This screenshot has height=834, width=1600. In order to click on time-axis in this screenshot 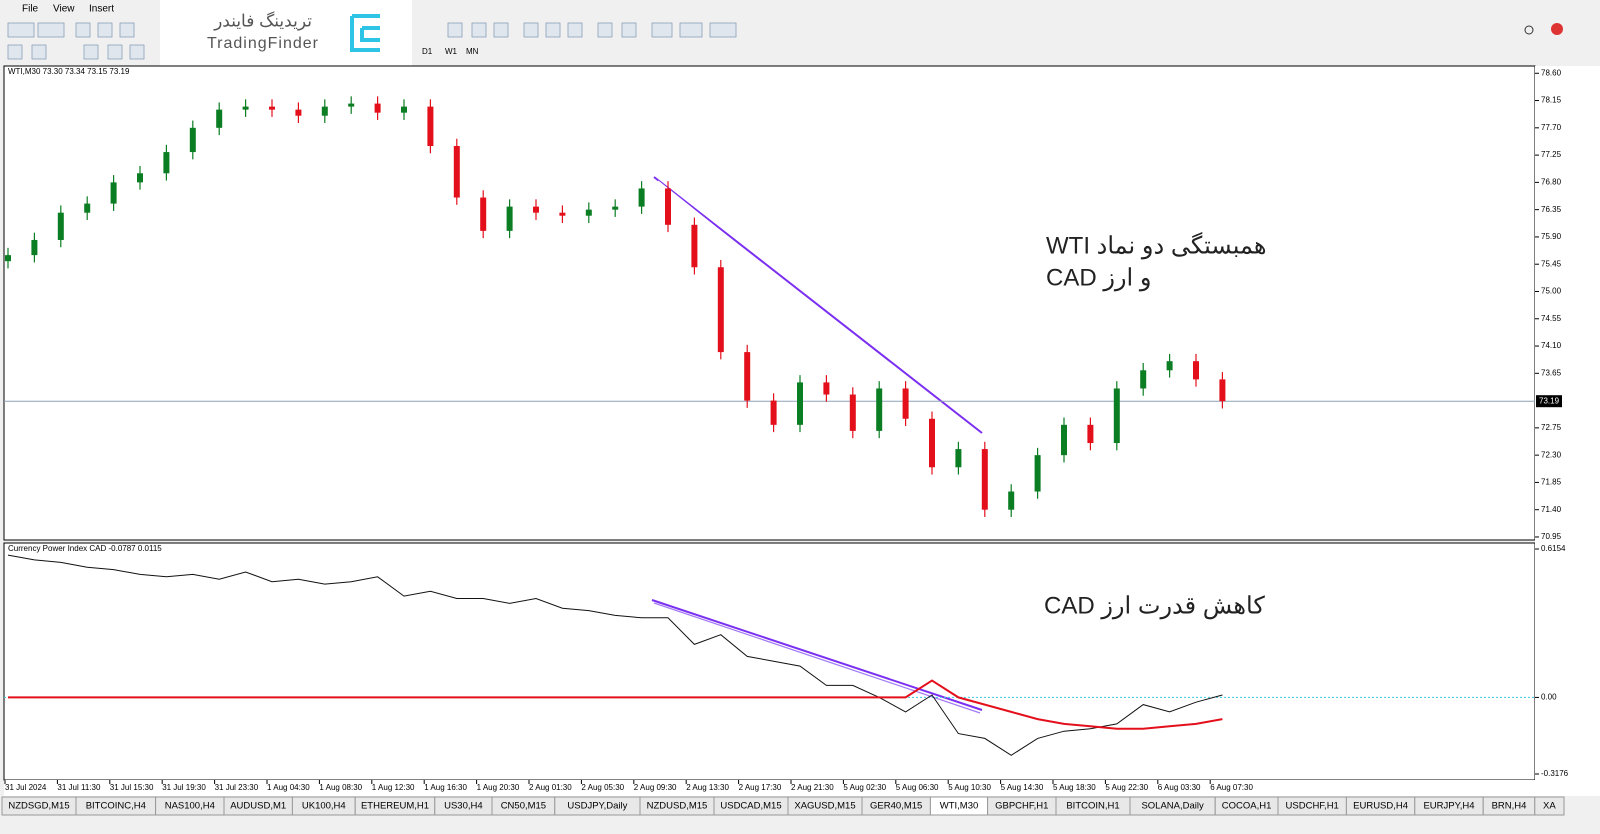, I will do `click(802, 788)`.